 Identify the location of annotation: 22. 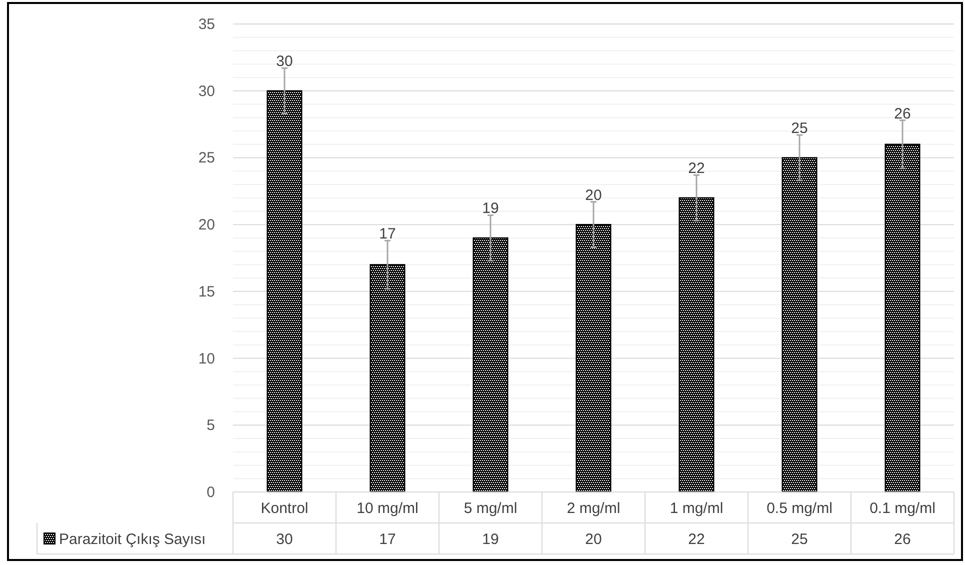
(696, 169).